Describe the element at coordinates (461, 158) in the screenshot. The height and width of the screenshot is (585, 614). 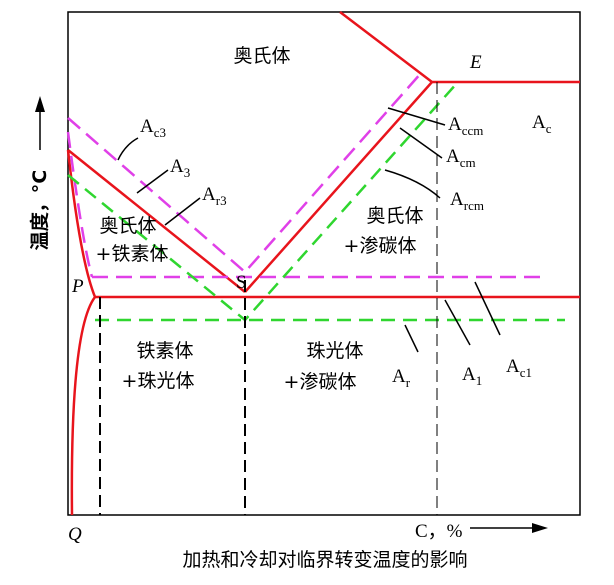
I see `line-label: Acm` at that location.